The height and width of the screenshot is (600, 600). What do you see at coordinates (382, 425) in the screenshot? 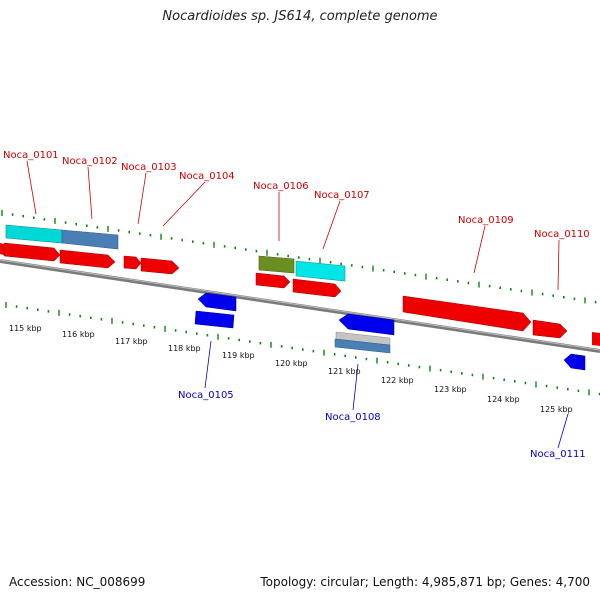
I see `reverse-gene-labels: Noca_0105 Noca_0108 Noca_0111` at bounding box center [382, 425].